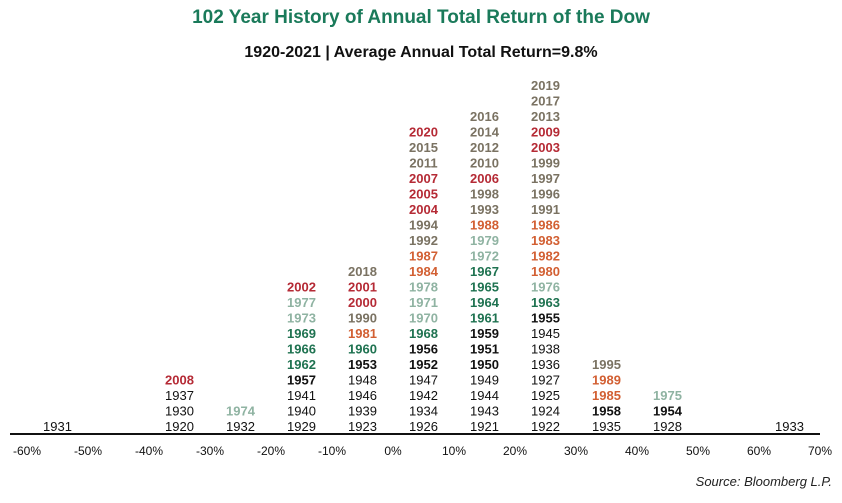 This screenshot has width=842, height=503. Describe the element at coordinates (484, 116) in the screenshot. I see `year-label: 2016` at that location.